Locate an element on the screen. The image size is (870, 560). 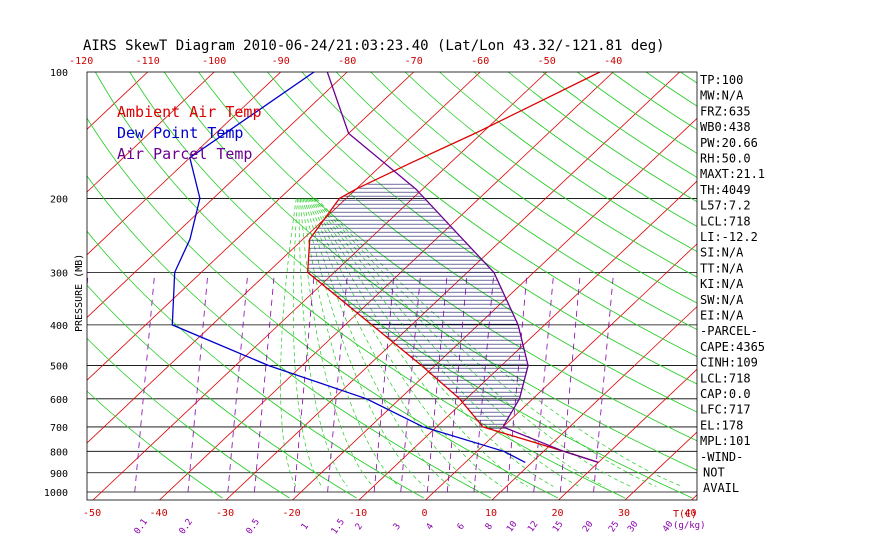
mixing-ratio-tick: 30 is located at coordinates (633, 527).